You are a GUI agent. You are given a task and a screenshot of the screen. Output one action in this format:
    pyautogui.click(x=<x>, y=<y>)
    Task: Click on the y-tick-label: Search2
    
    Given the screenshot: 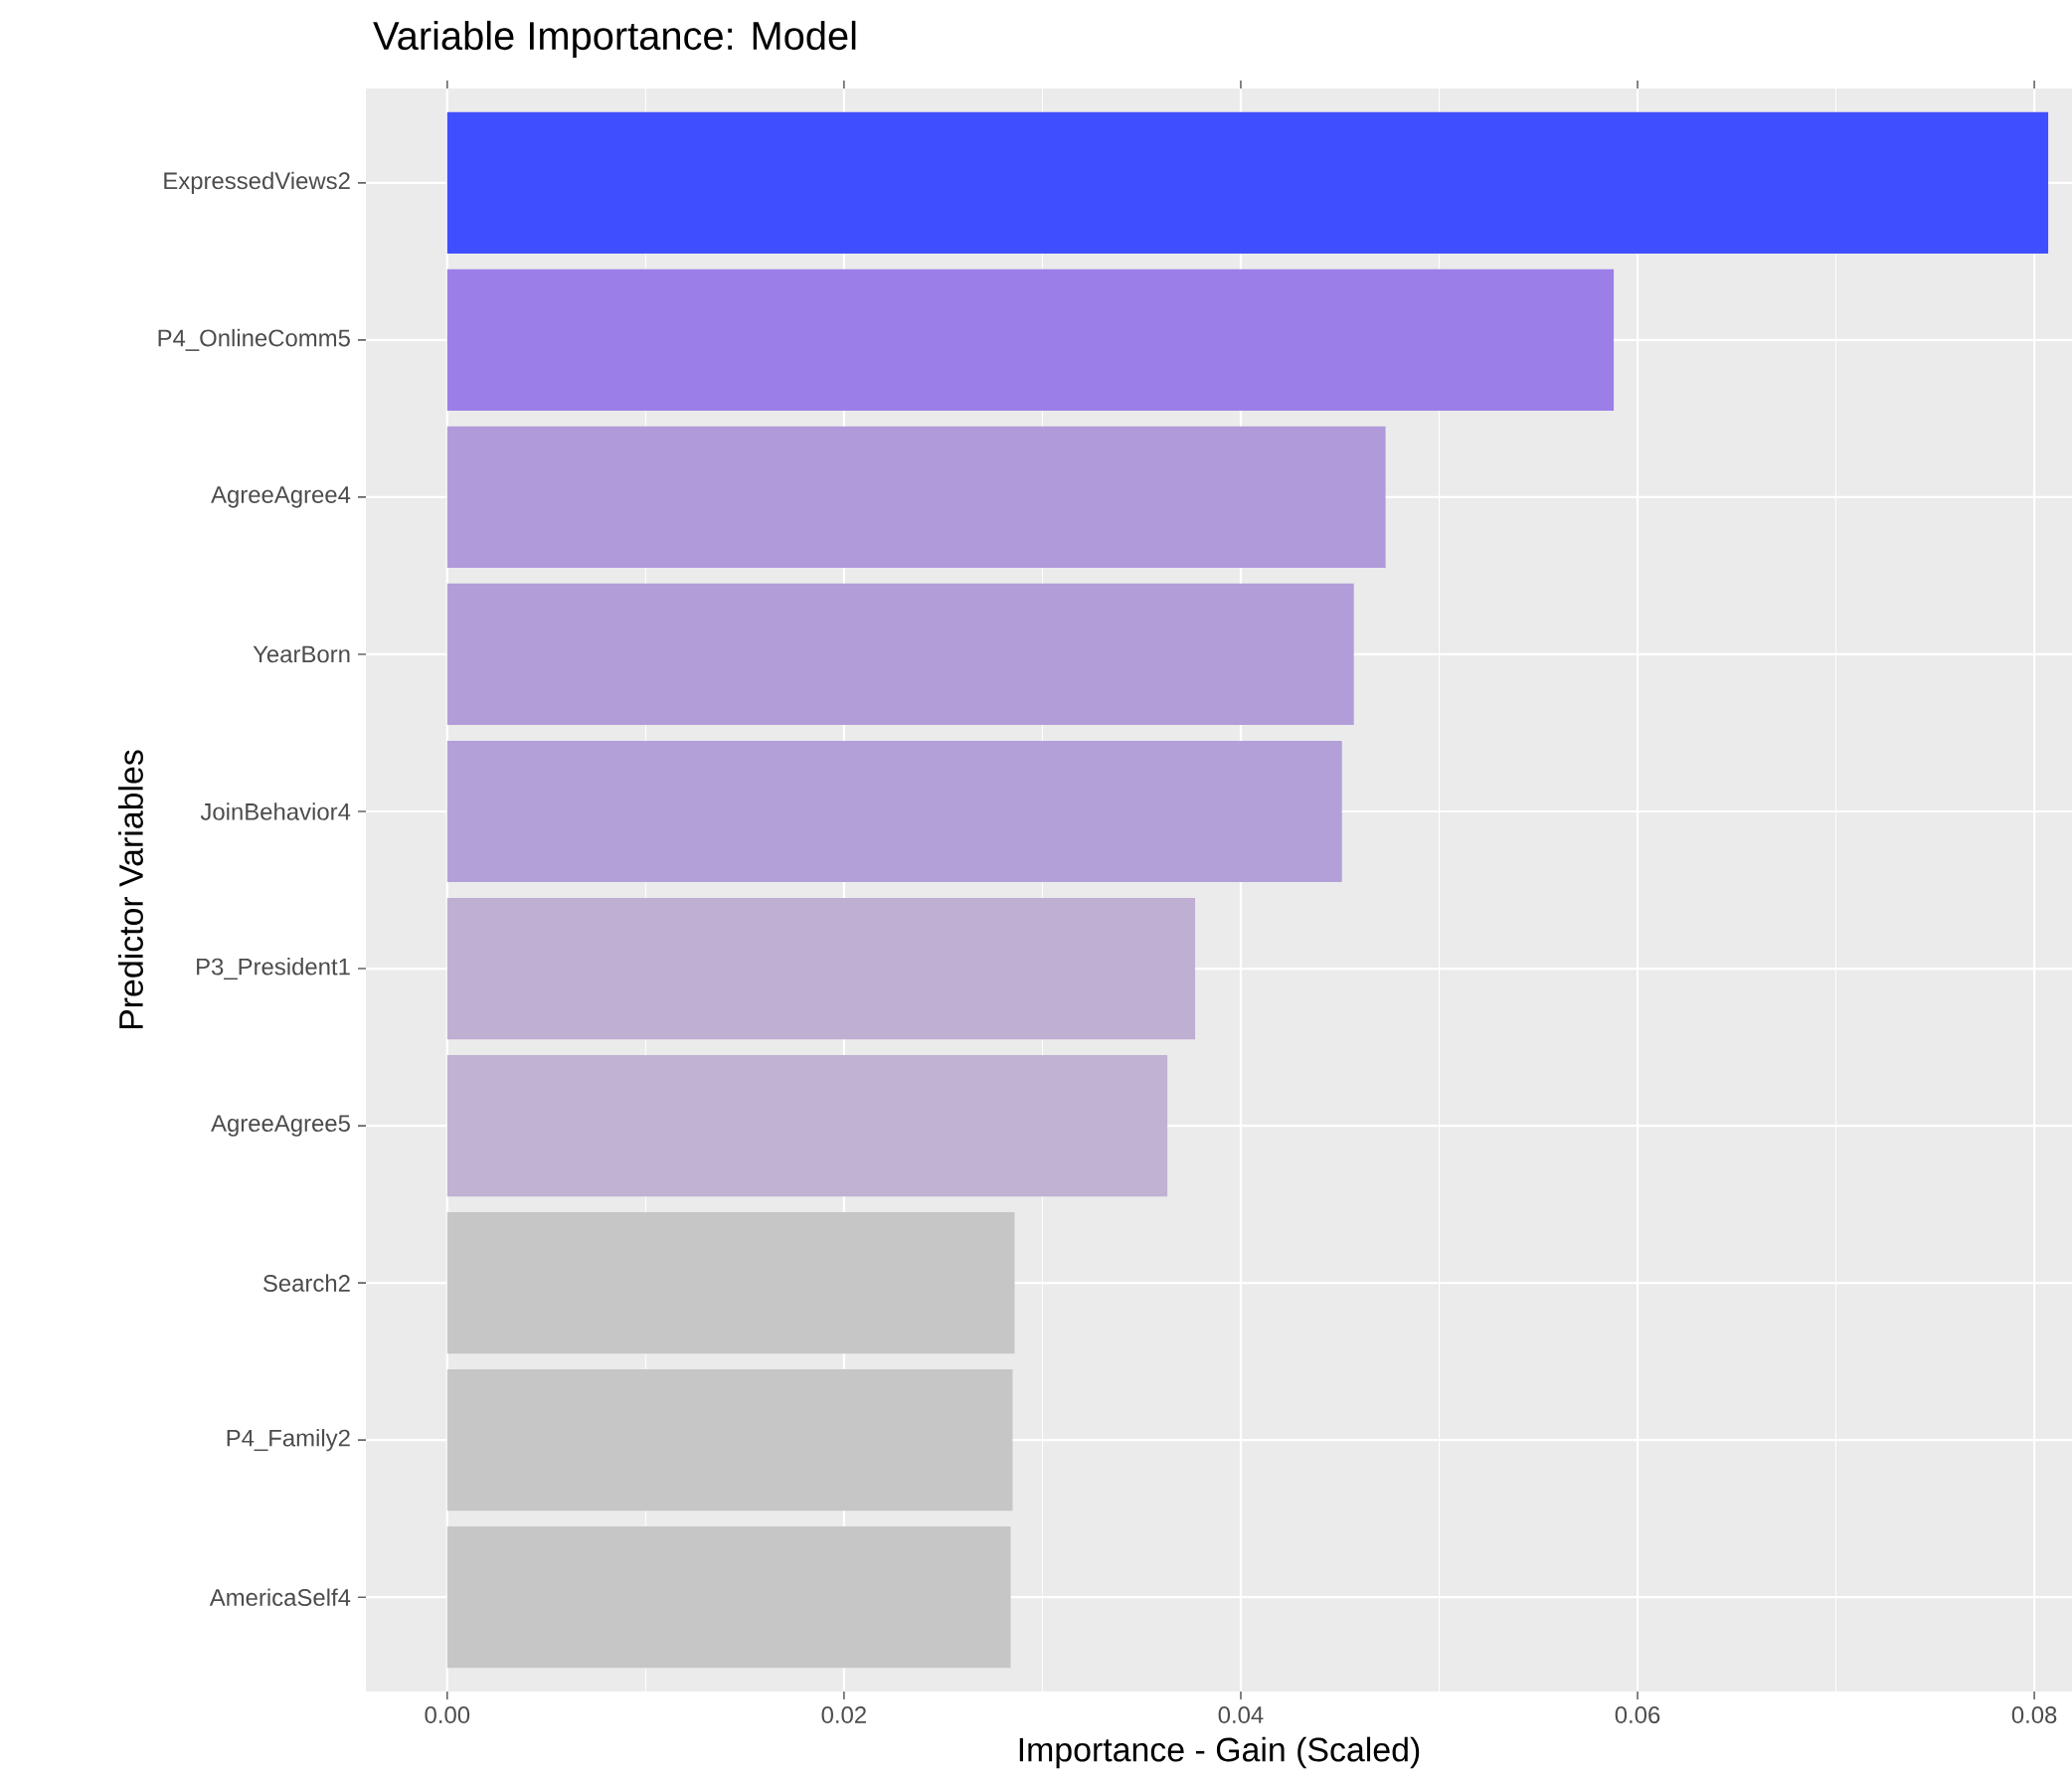 What is the action you would take?
    pyautogui.click(x=306, y=1283)
    